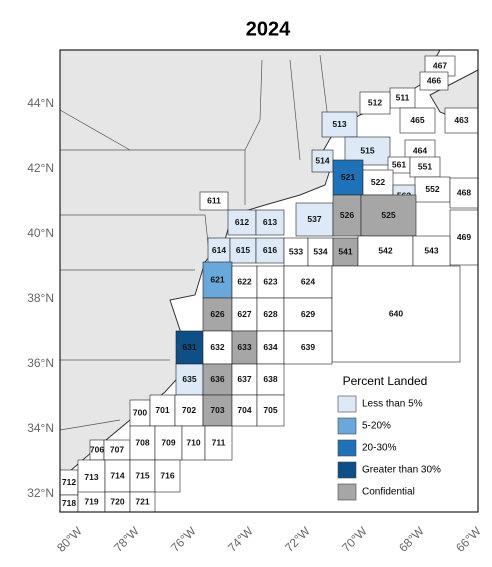 The image size is (492, 567). Describe the element at coordinates (420, 150) in the screenshot. I see `area-label: 464` at that location.